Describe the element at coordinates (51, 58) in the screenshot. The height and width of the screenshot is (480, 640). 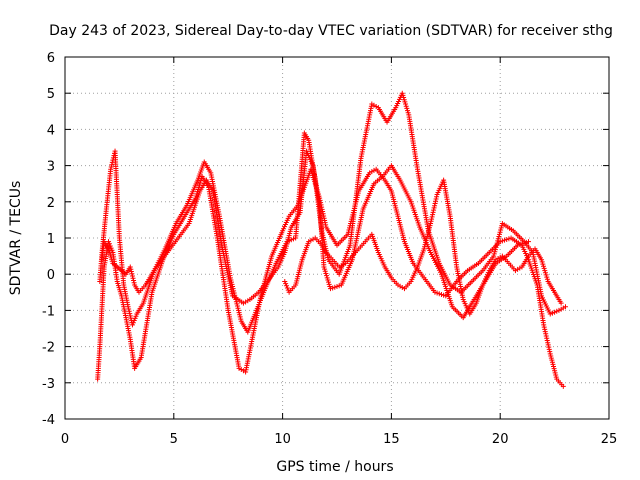
I see `y-tick-label: 6` at that location.